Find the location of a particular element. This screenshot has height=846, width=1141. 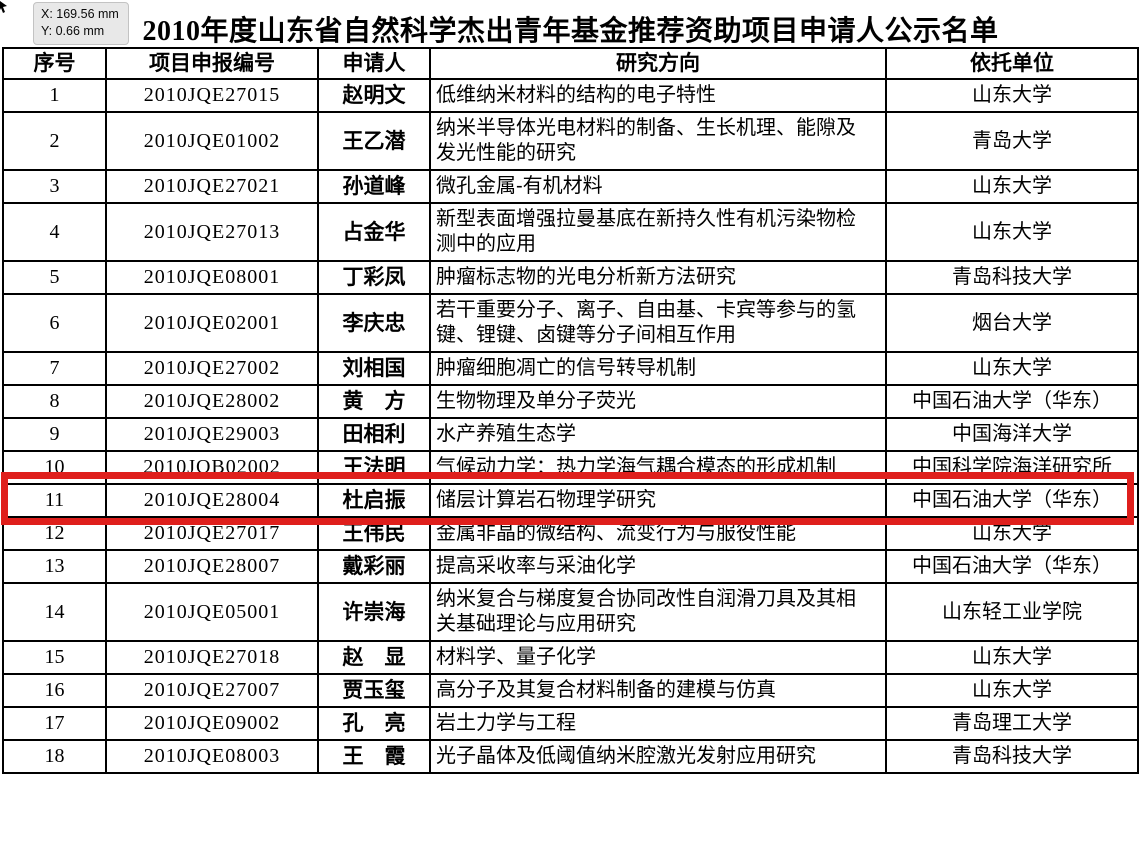

cell-research-area: 纳米半导体光电材料的制备、生长机理、能隙及发光性能的研究 is located at coordinates (658, 141).